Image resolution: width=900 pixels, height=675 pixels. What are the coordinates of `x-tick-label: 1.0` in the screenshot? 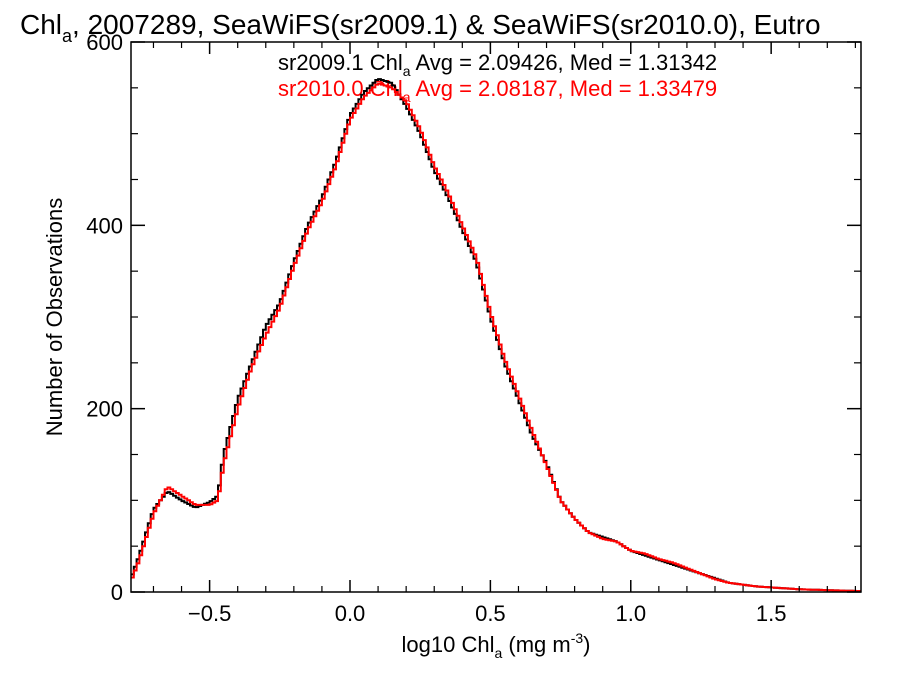 It's located at (630, 613).